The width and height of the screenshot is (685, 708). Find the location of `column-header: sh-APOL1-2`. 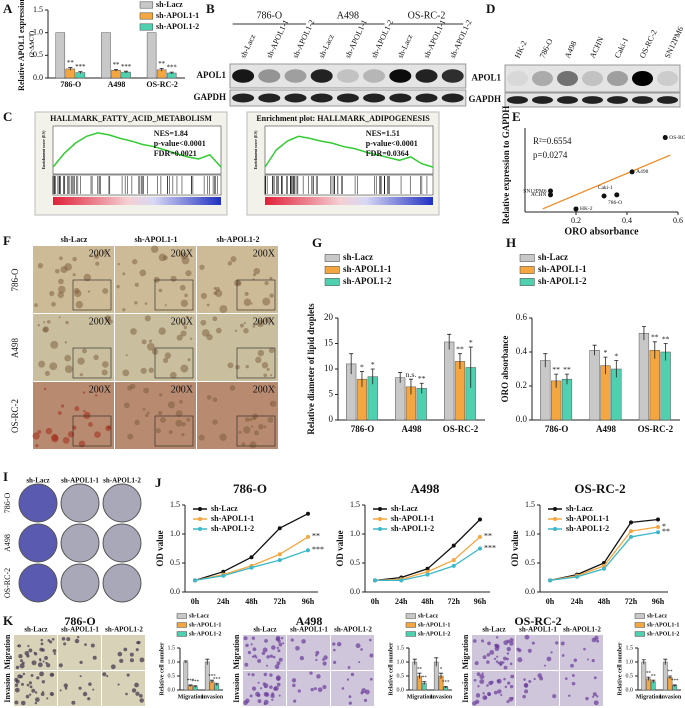

column-header: sh-APOL1-2 is located at coordinates (353, 630).